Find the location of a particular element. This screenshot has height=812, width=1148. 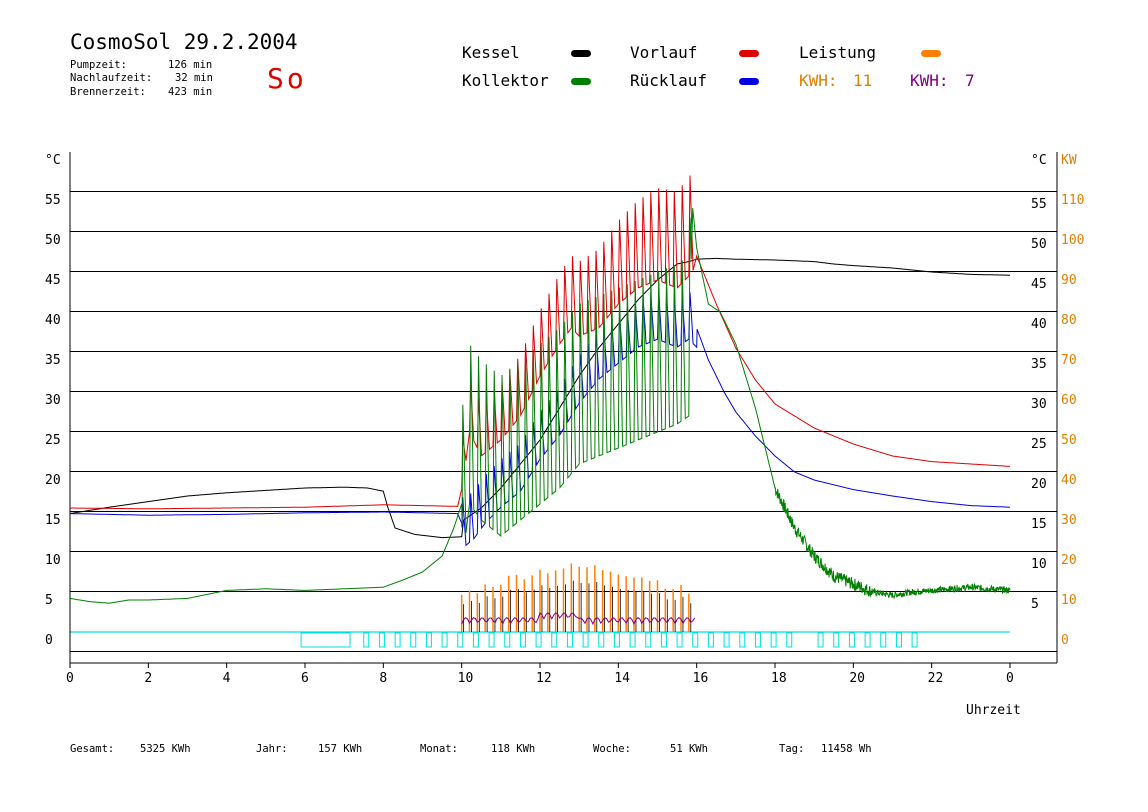

x-tick-label: 12 is located at coordinates (544, 678).